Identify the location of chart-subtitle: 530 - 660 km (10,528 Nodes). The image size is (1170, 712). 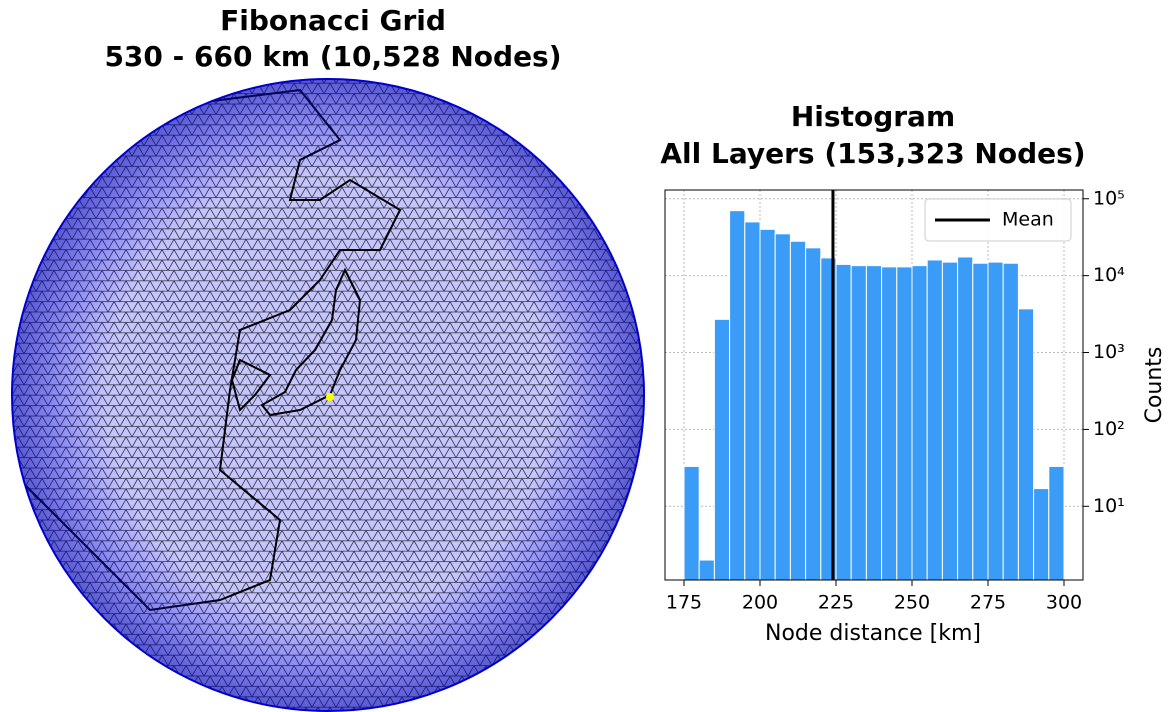
(332, 56).